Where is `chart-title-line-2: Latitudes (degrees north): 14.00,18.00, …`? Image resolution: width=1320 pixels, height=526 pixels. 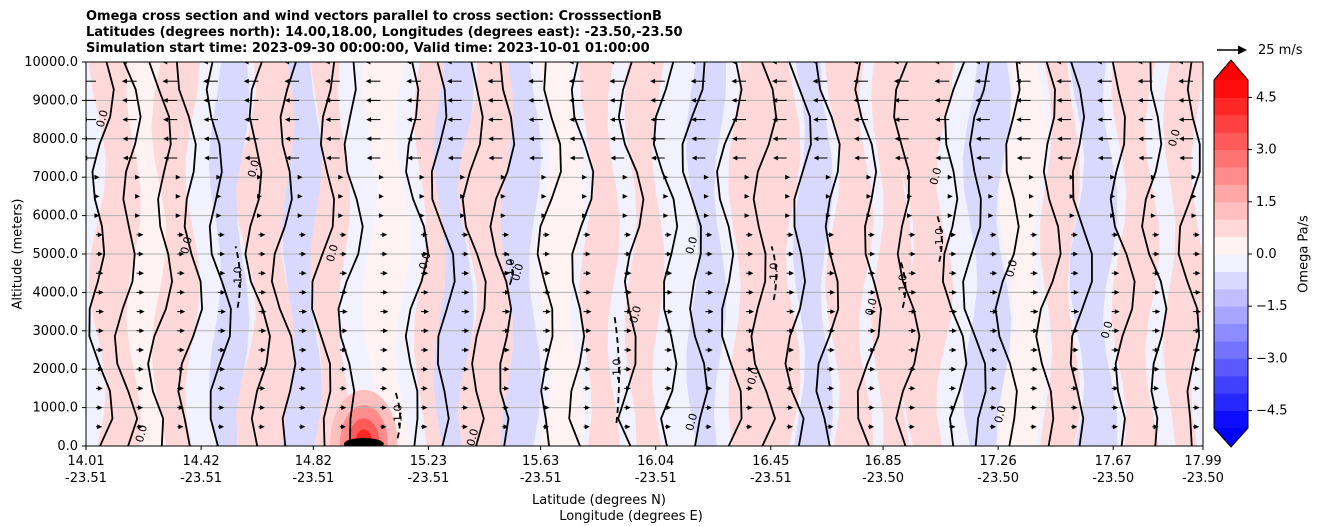
chart-title-line-2: Latitudes (degrees north): 14.00,18.00, … is located at coordinates (384, 32).